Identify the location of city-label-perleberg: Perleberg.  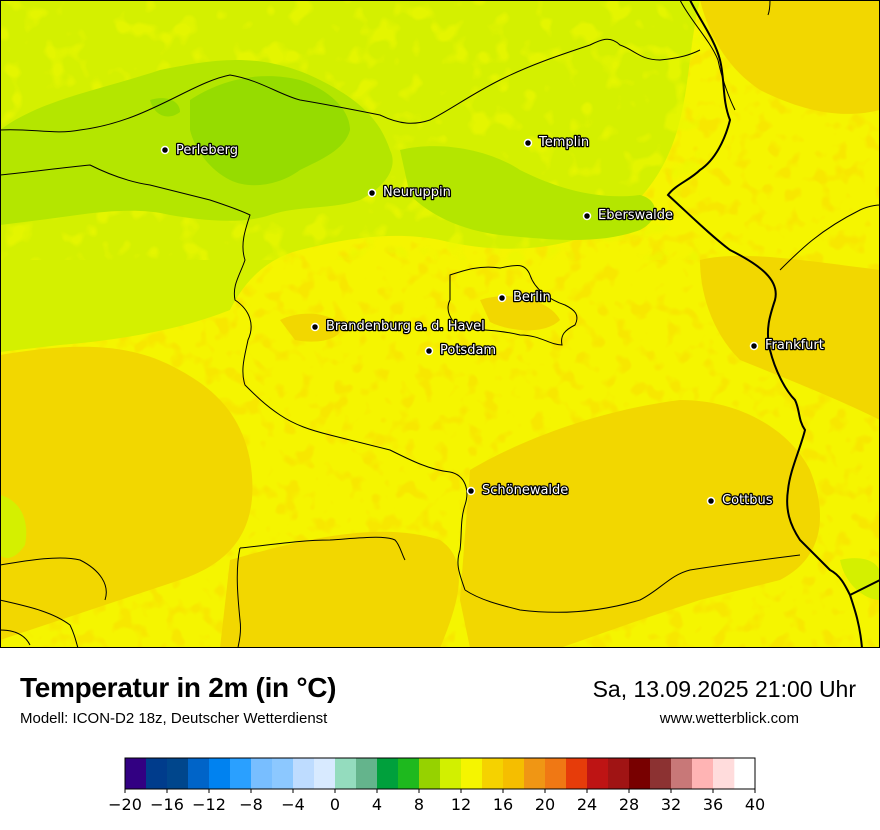
(207, 150).